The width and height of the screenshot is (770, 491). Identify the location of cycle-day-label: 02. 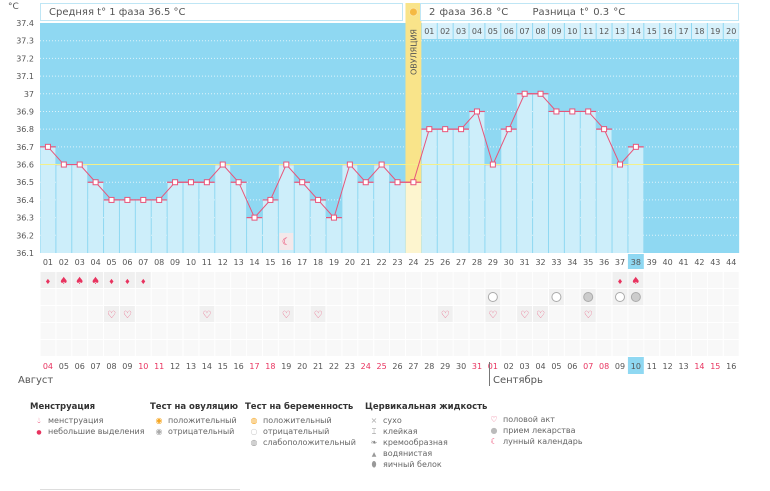
(64, 262).